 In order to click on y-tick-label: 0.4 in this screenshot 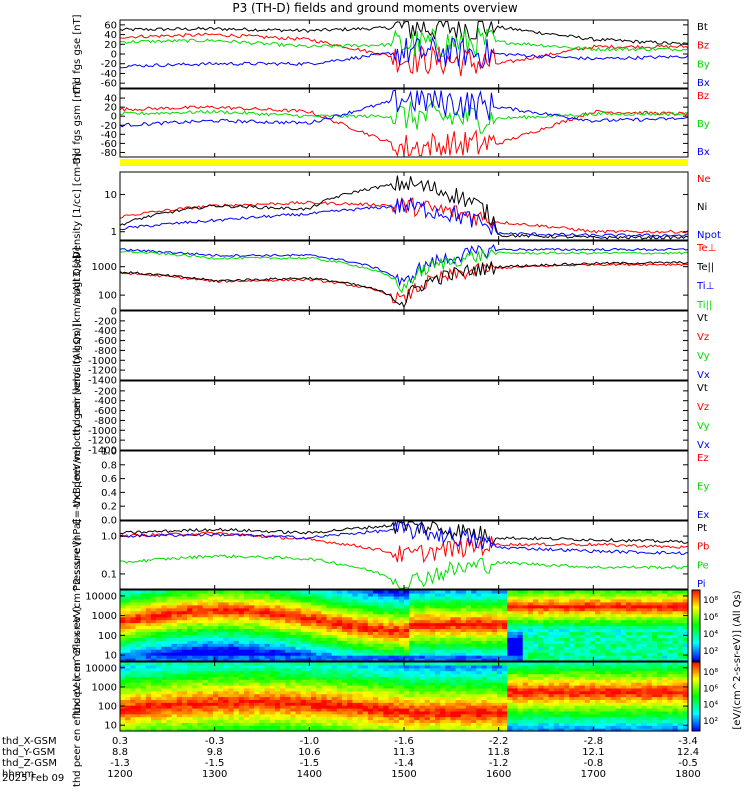, I will do `click(109, 493)`.